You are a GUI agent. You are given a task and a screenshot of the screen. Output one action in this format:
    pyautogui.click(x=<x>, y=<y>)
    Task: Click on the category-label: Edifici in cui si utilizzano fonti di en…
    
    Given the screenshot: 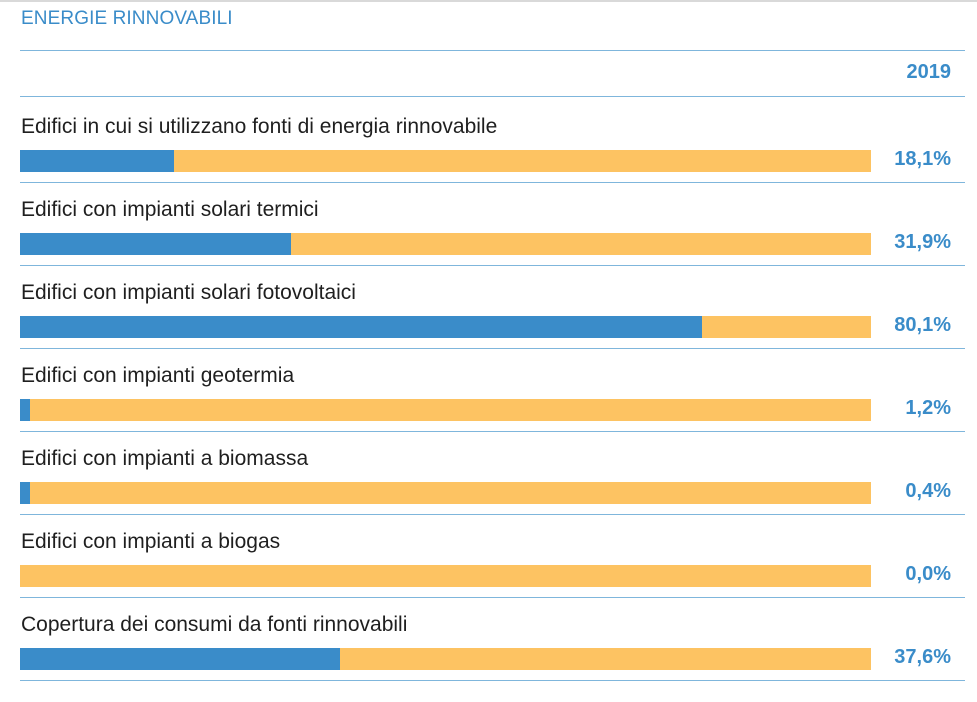 What is the action you would take?
    pyautogui.click(x=259, y=126)
    